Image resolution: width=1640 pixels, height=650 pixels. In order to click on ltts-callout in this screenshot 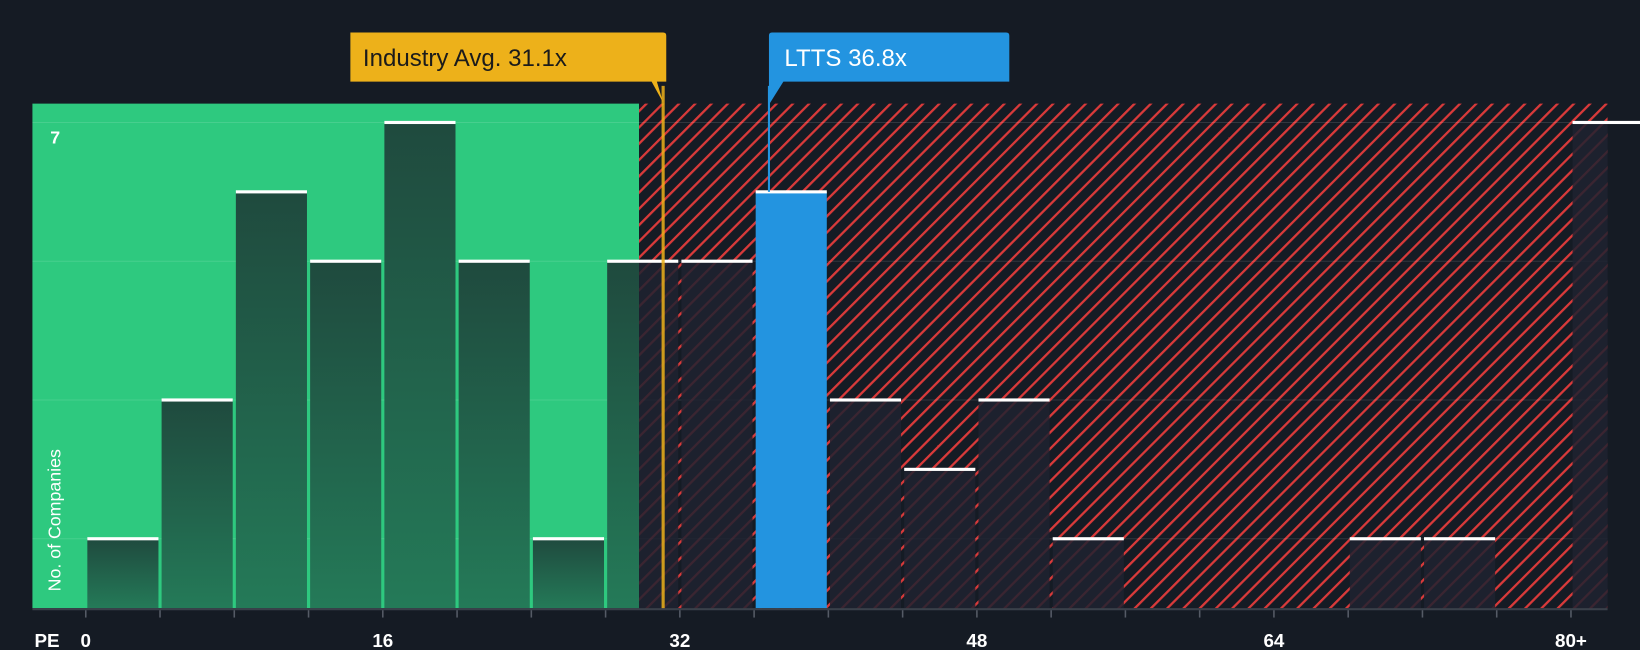, I will do `click(889, 68)`.